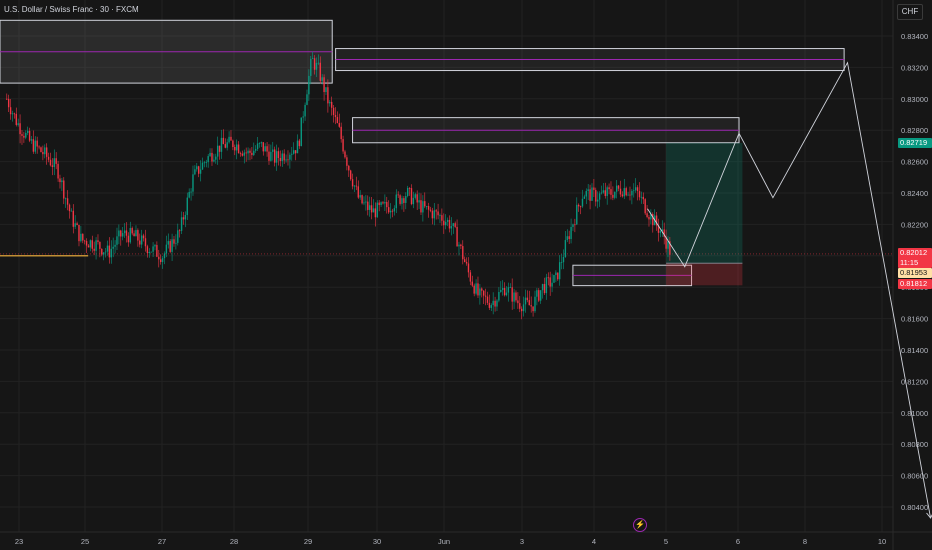 This screenshot has height=550, width=932. What do you see at coordinates (704, 203) in the screenshot?
I see `take-profit-area` at bounding box center [704, 203].